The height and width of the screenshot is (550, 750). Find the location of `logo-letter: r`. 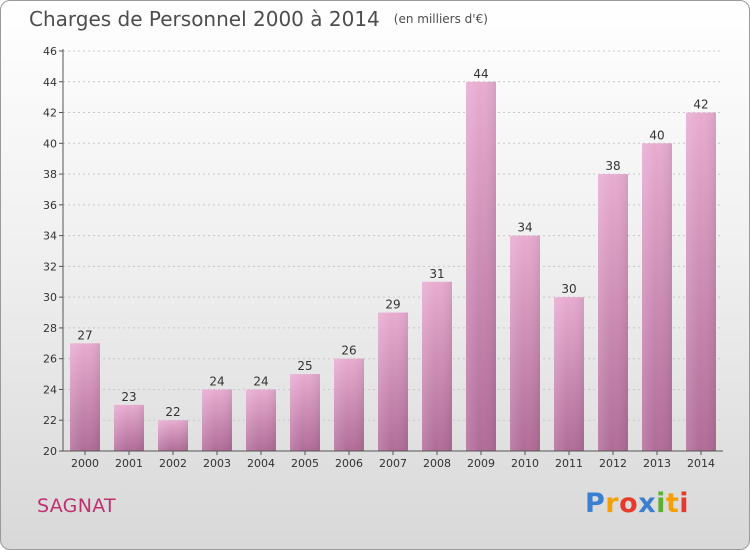

logo-letter: r is located at coordinates (612, 503).